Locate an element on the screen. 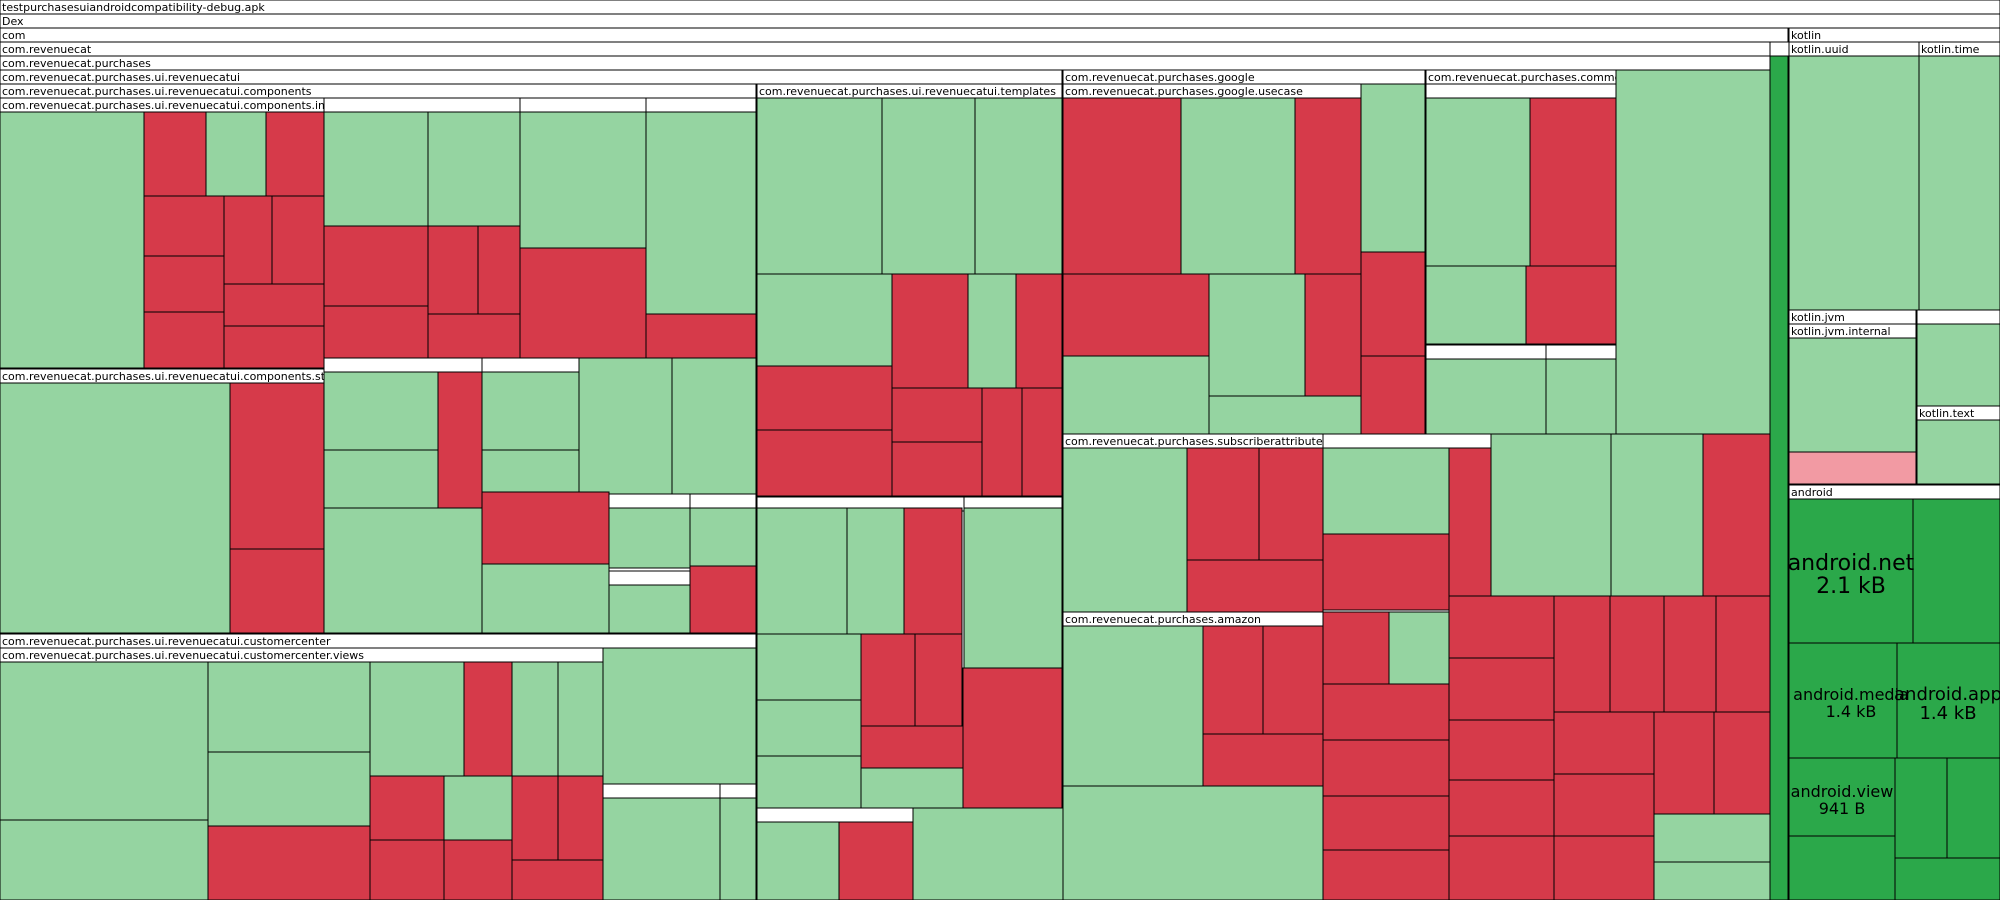 The height and width of the screenshot is (900, 2000). android-net-label: android.net is located at coordinates (1851, 563).